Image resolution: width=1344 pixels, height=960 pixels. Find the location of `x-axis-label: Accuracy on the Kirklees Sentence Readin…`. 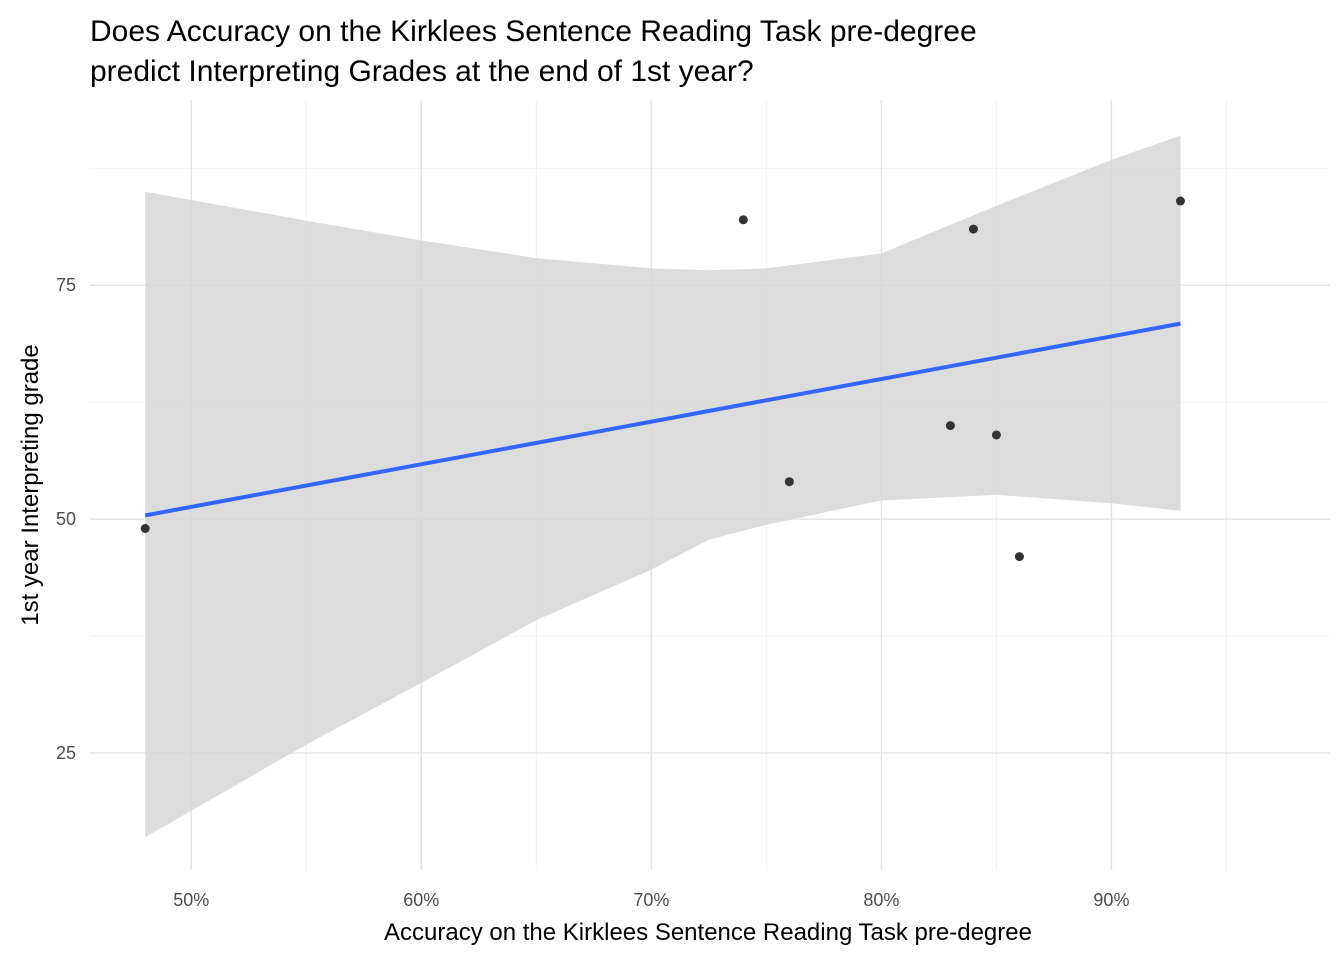

x-axis-label: Accuracy on the Kirklees Sentence Readin… is located at coordinates (708, 932).